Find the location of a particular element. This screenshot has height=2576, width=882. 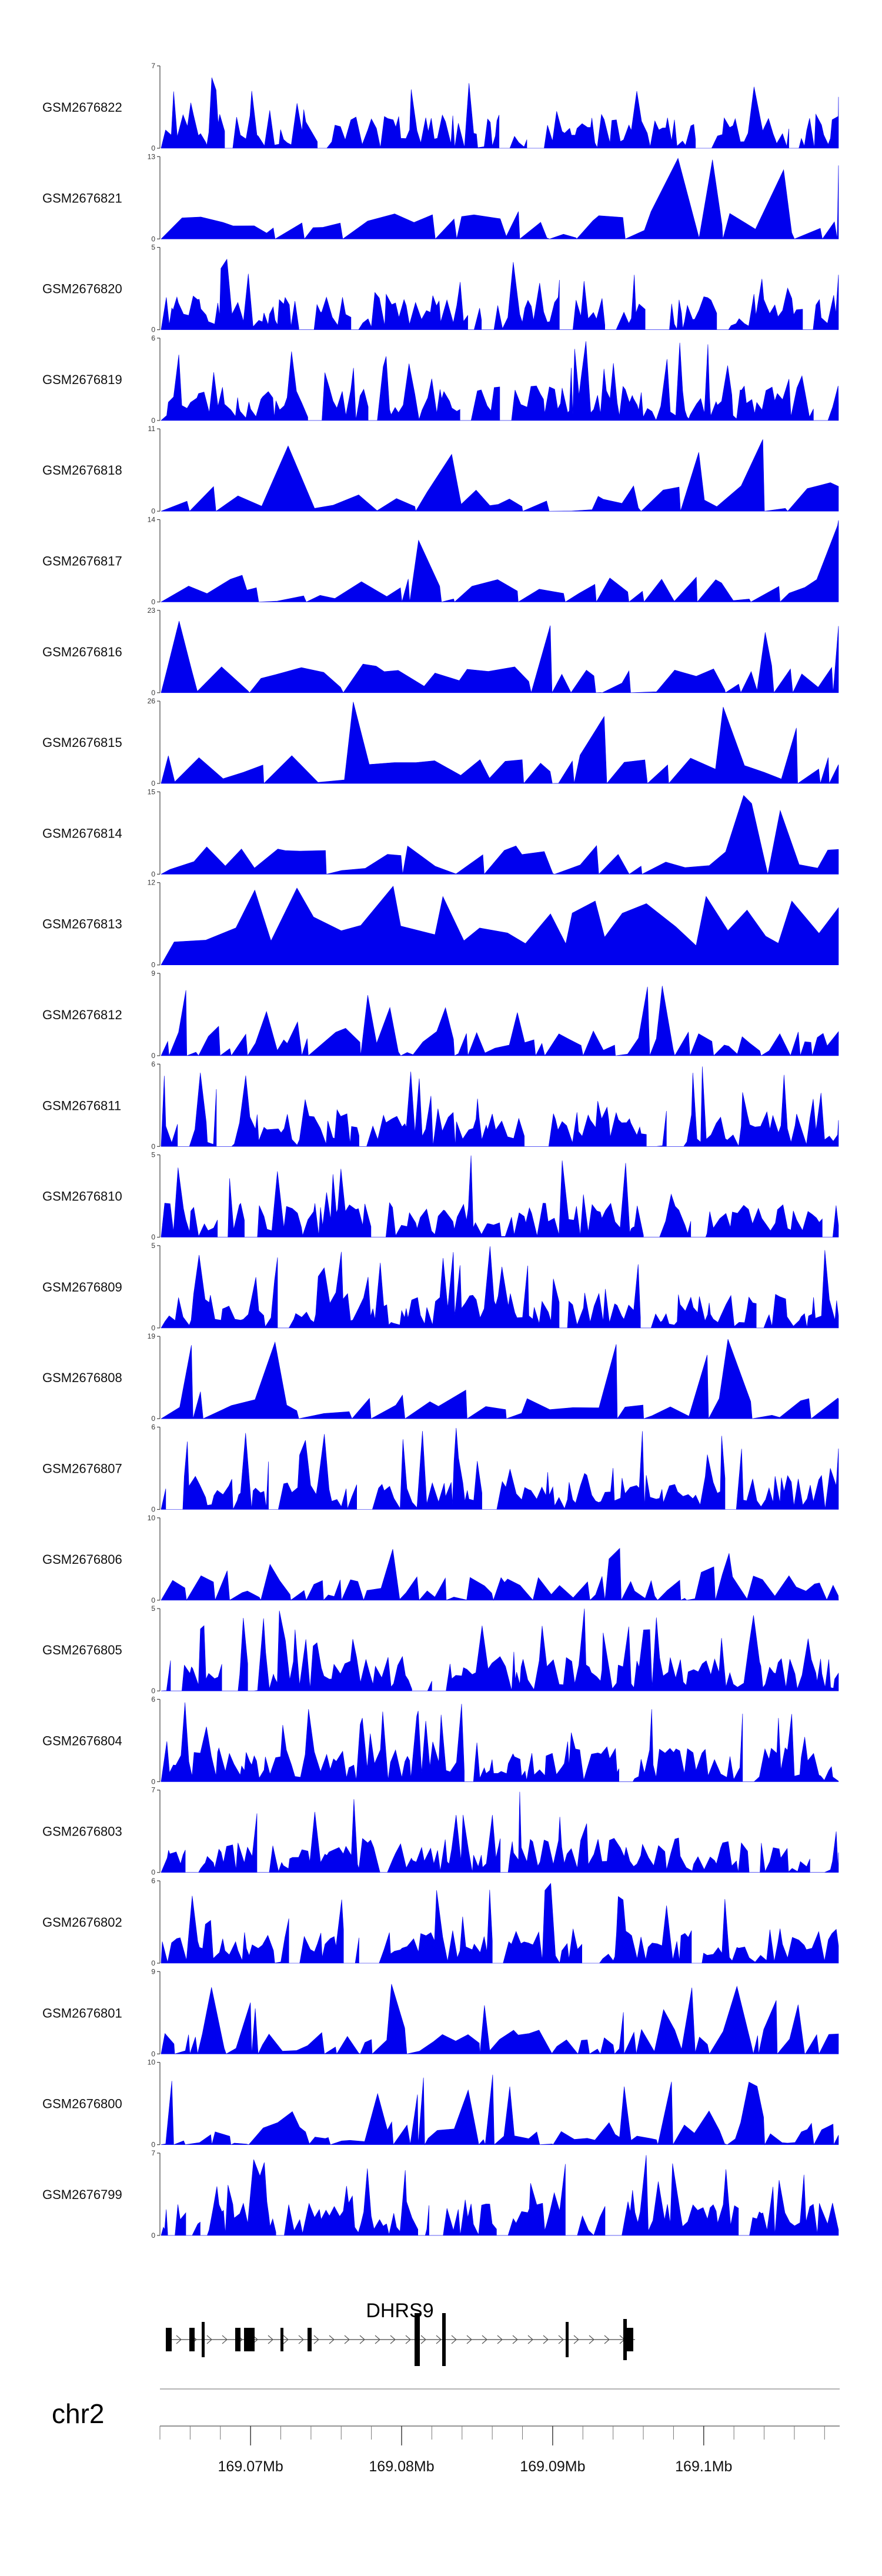

y-max-label: 19 is located at coordinates (152, 1336).